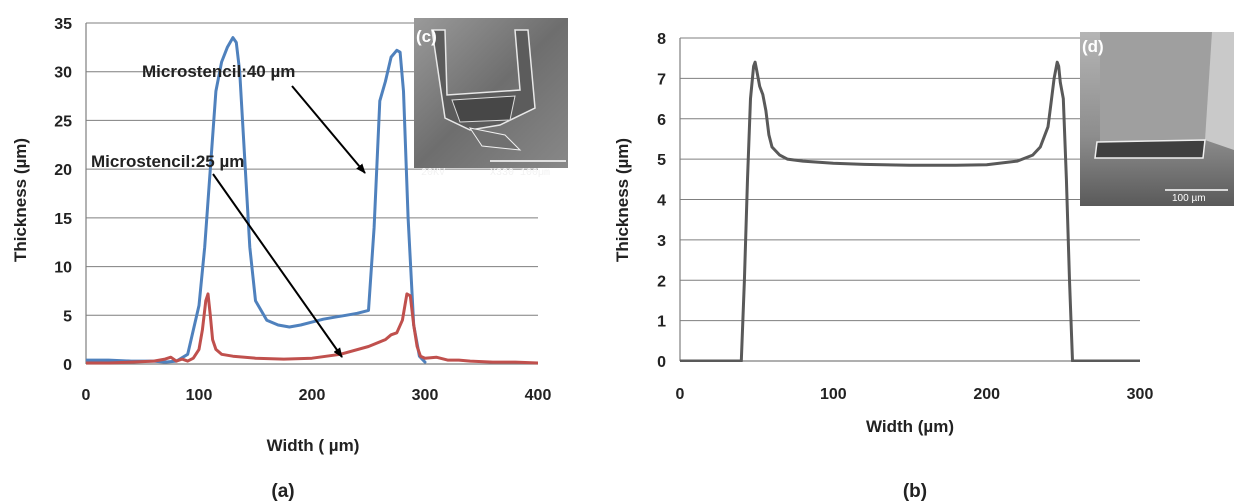 The height and width of the screenshot is (503, 1236). What do you see at coordinates (167, 161) in the screenshot?
I see `annotation-25um: Microstencil:25 µm` at bounding box center [167, 161].